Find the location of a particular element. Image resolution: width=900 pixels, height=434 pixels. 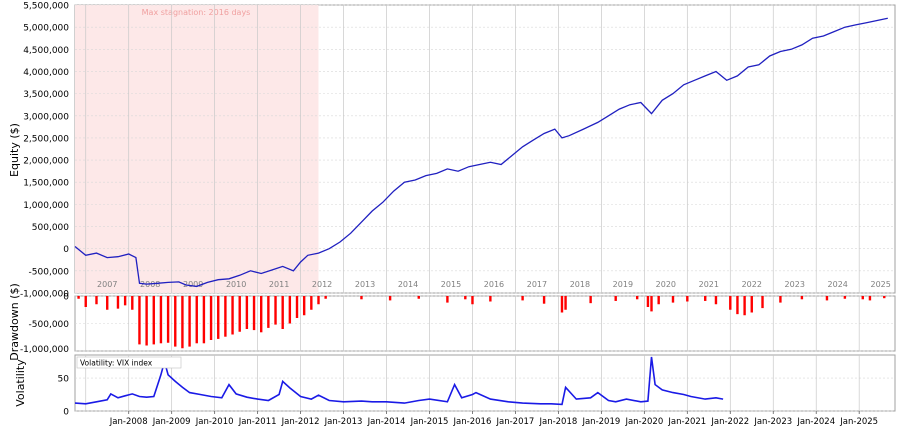

equity-y-tick-label: -500,000 is located at coordinates (49, 272).